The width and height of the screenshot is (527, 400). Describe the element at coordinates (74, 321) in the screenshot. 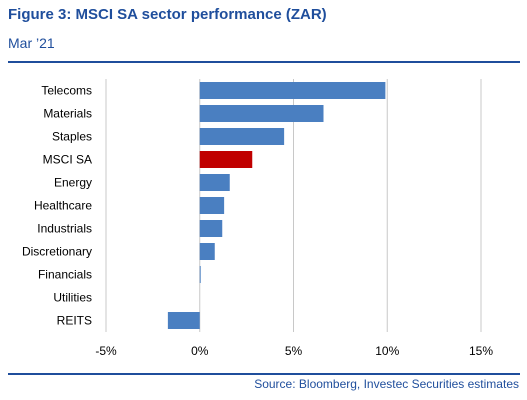

I see `category-label: REITS` at that location.